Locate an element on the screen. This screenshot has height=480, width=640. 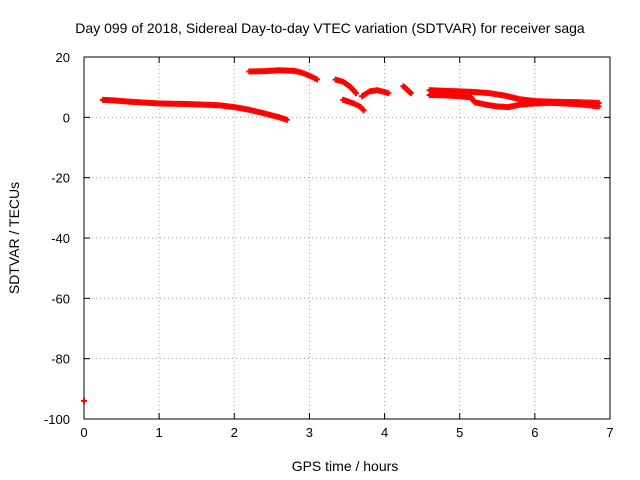
y-tick-label: -80 is located at coordinates (60, 359).